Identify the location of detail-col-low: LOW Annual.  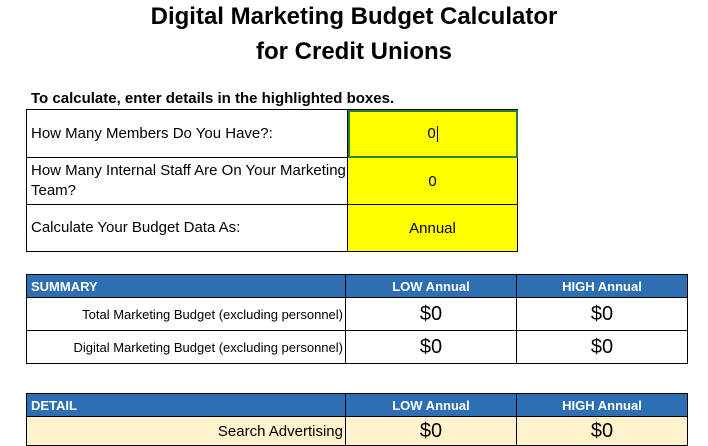
(431, 405).